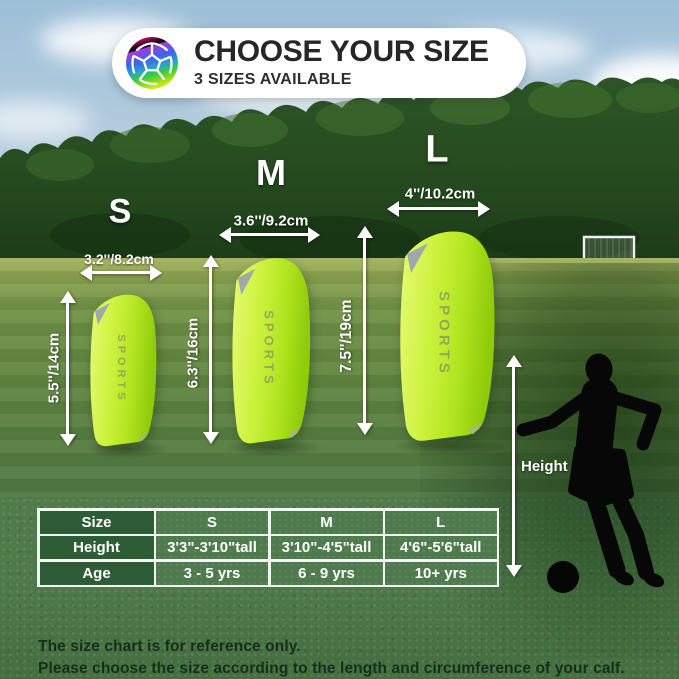  I want to click on shin-guard-medium: SPORTS, so click(268, 348).